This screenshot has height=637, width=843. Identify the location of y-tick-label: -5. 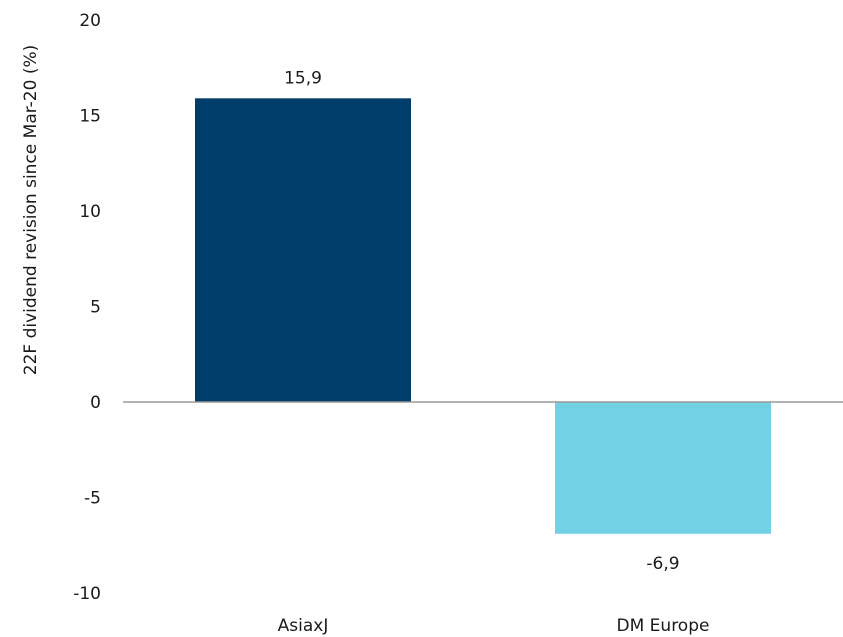
(92, 499).